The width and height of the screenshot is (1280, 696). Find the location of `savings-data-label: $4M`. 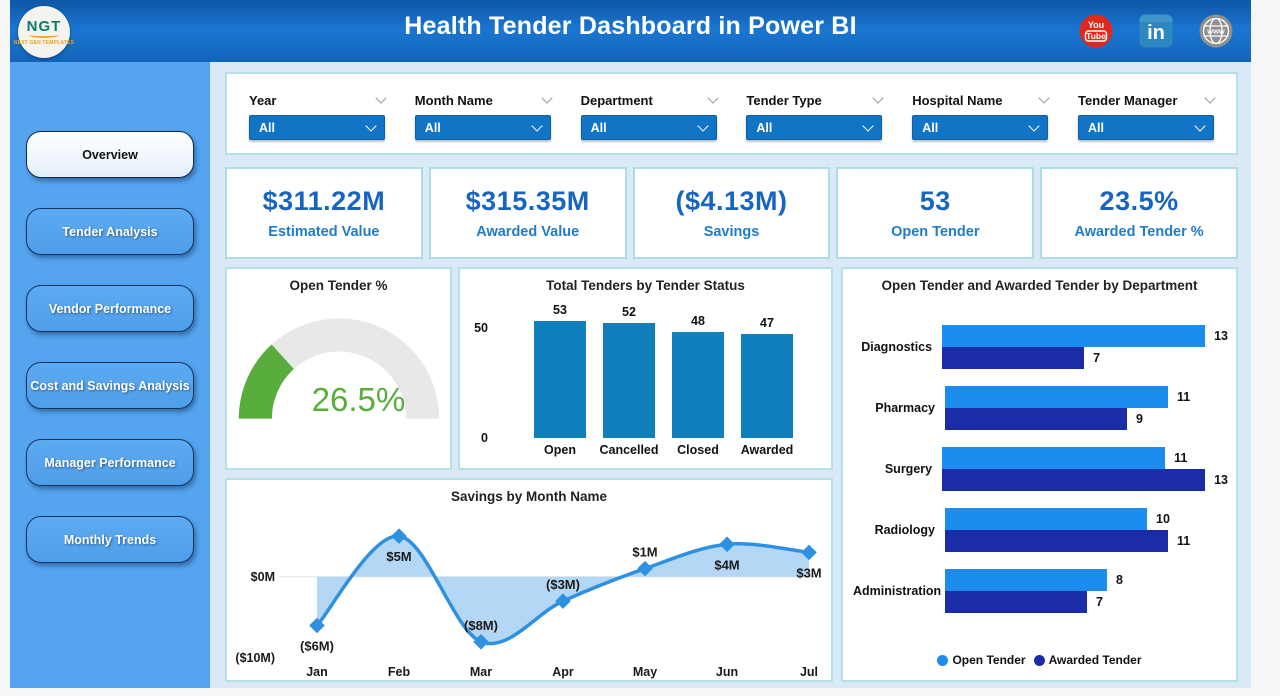

savings-data-label: $4M is located at coordinates (726, 564).